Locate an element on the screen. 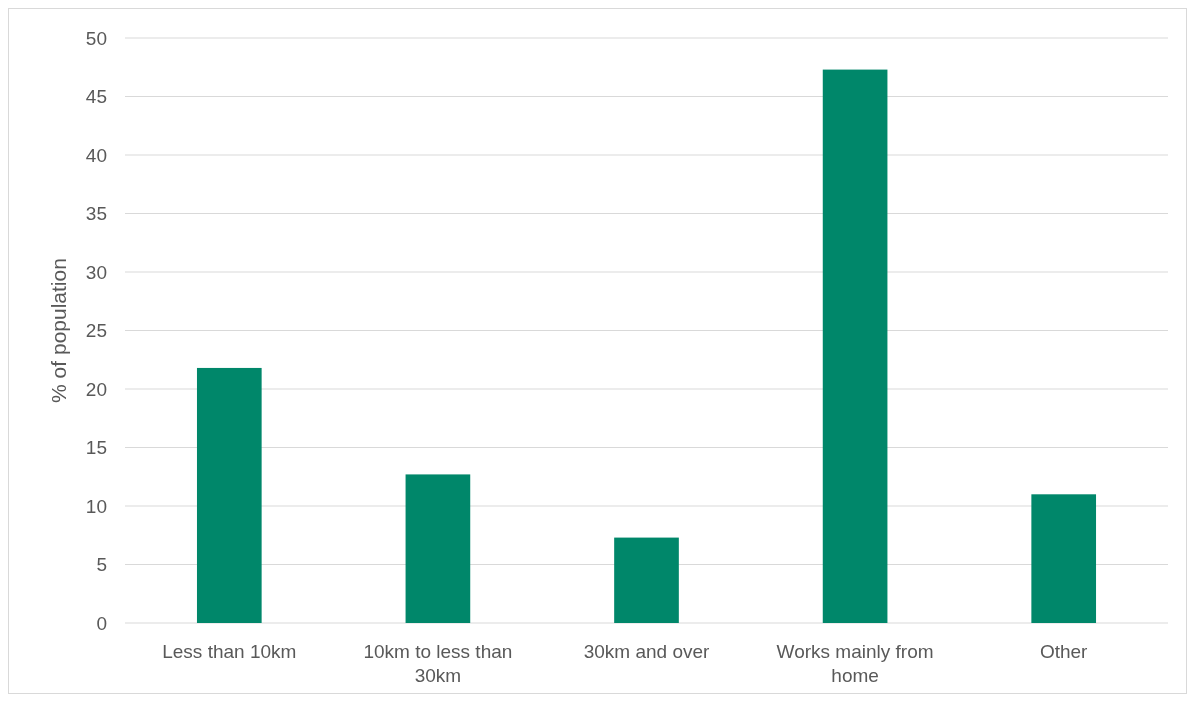 This screenshot has width=1195, height=702. x-tick-label: Works mainly from home is located at coordinates (855, 663).